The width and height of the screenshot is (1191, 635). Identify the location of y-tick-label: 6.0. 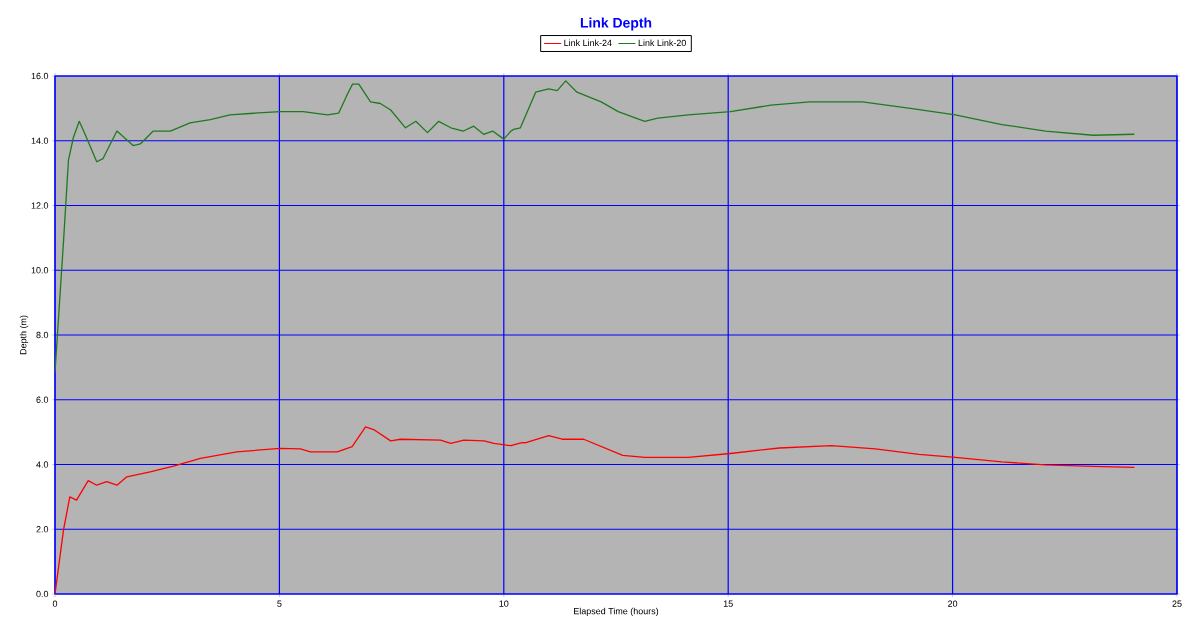
(42, 399).